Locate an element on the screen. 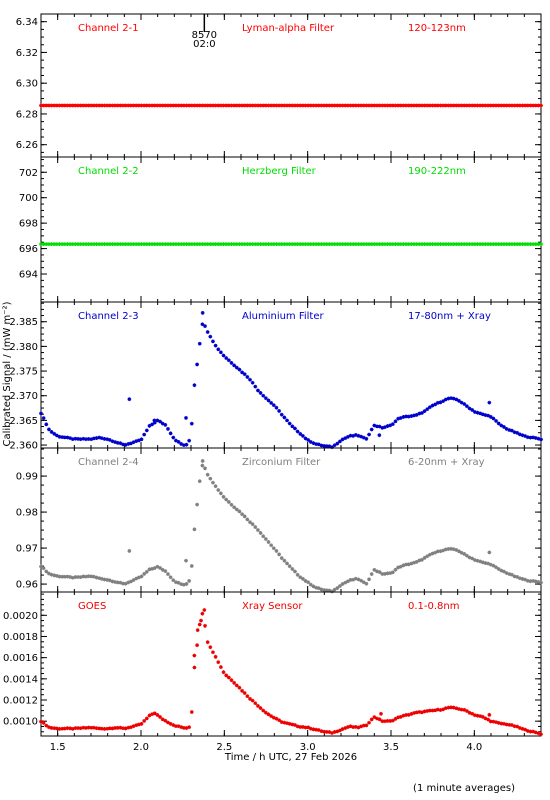 The width and height of the screenshot is (550, 800). x-tick-label: 2.0 is located at coordinates (141, 747).